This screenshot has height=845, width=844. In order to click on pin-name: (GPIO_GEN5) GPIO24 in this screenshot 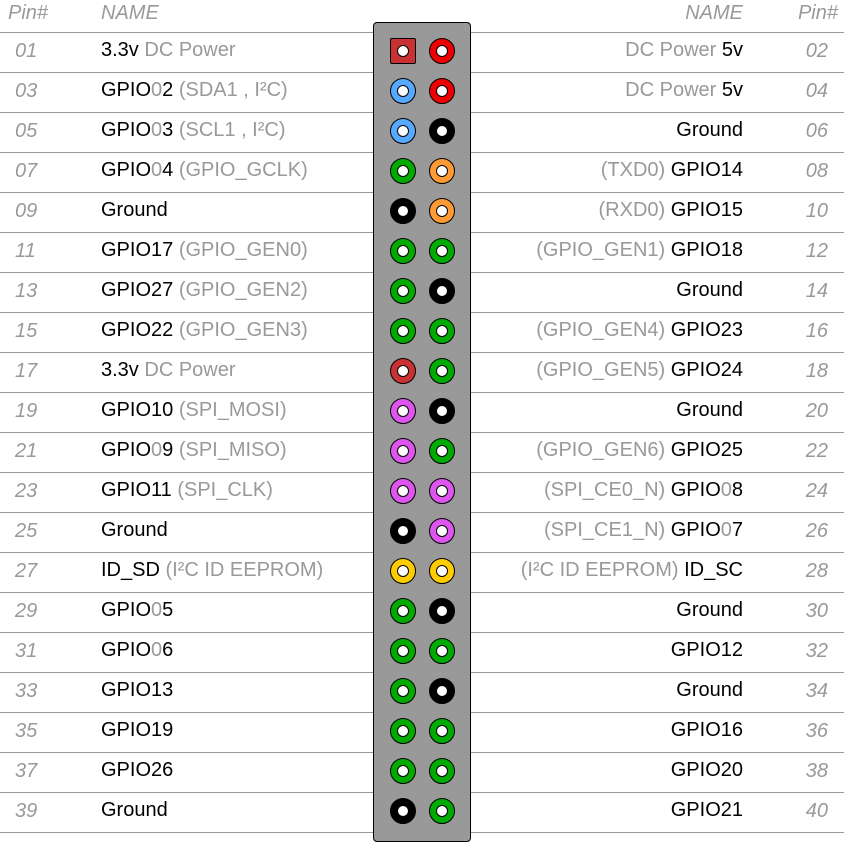, I will do `click(639, 370)`.